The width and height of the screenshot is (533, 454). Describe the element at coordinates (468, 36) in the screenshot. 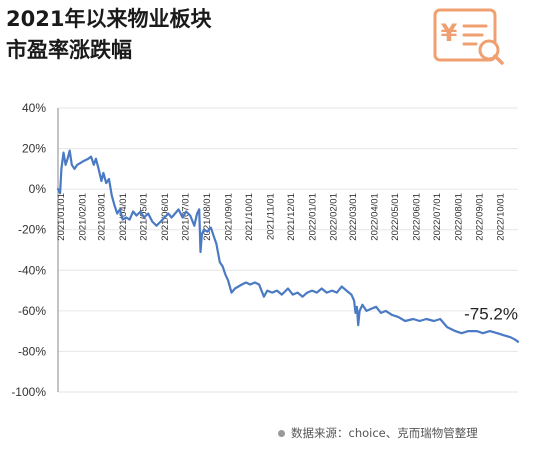

I see `yuan-document-search-icon: ¥` at that location.